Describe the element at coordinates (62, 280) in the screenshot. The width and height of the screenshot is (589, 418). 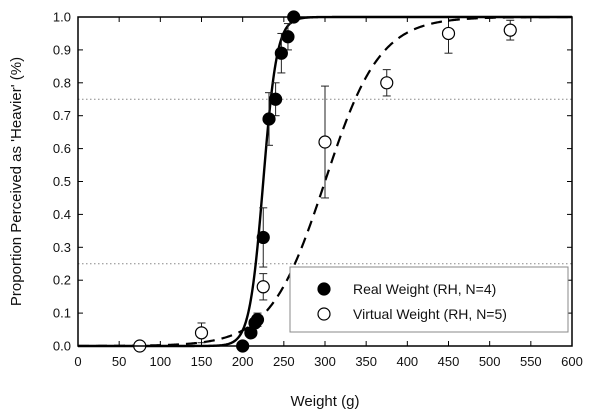
I see `y-tick-label-2: 0.2` at that location.